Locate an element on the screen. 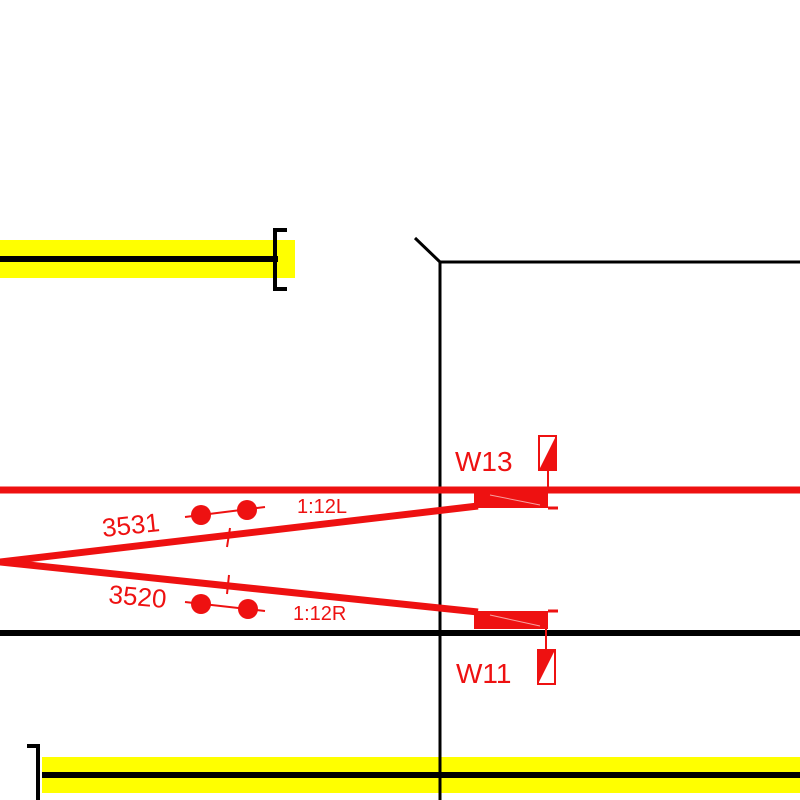  diverging-track-lower is located at coordinates (239, 587).